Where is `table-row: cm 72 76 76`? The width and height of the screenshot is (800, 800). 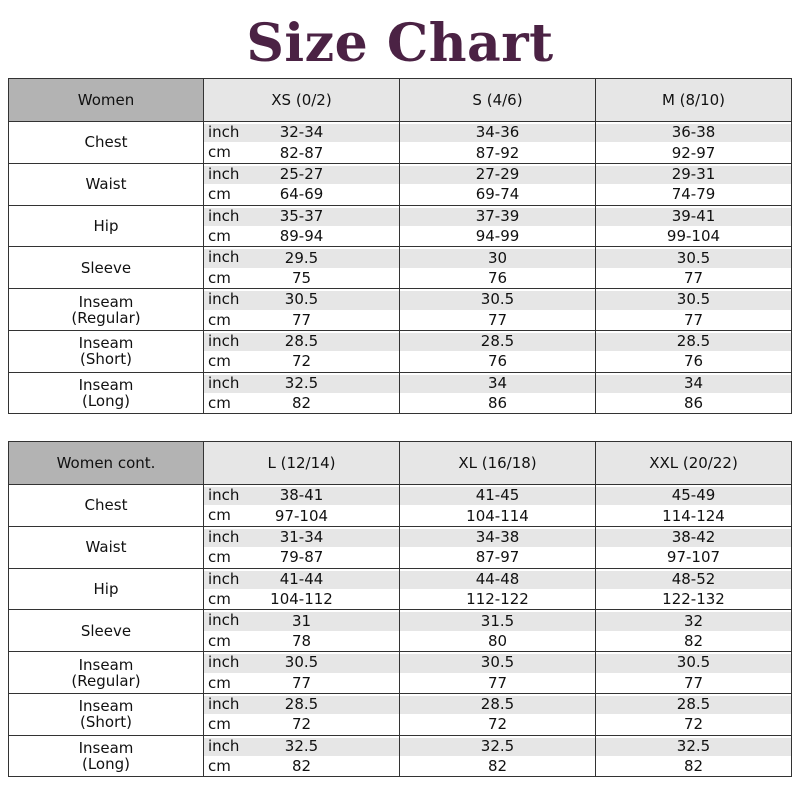 table-row: cm 72 76 76 is located at coordinates (400, 362).